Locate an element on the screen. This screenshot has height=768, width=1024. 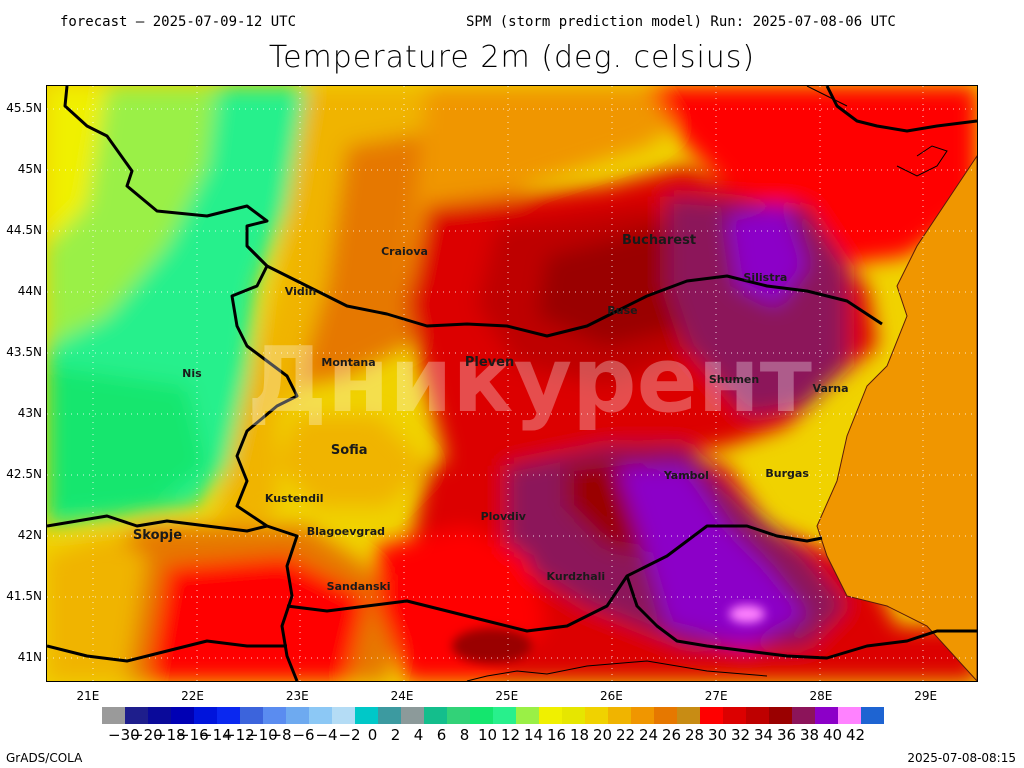
colorbar-label: −16 is located at coordinates (193, 735).